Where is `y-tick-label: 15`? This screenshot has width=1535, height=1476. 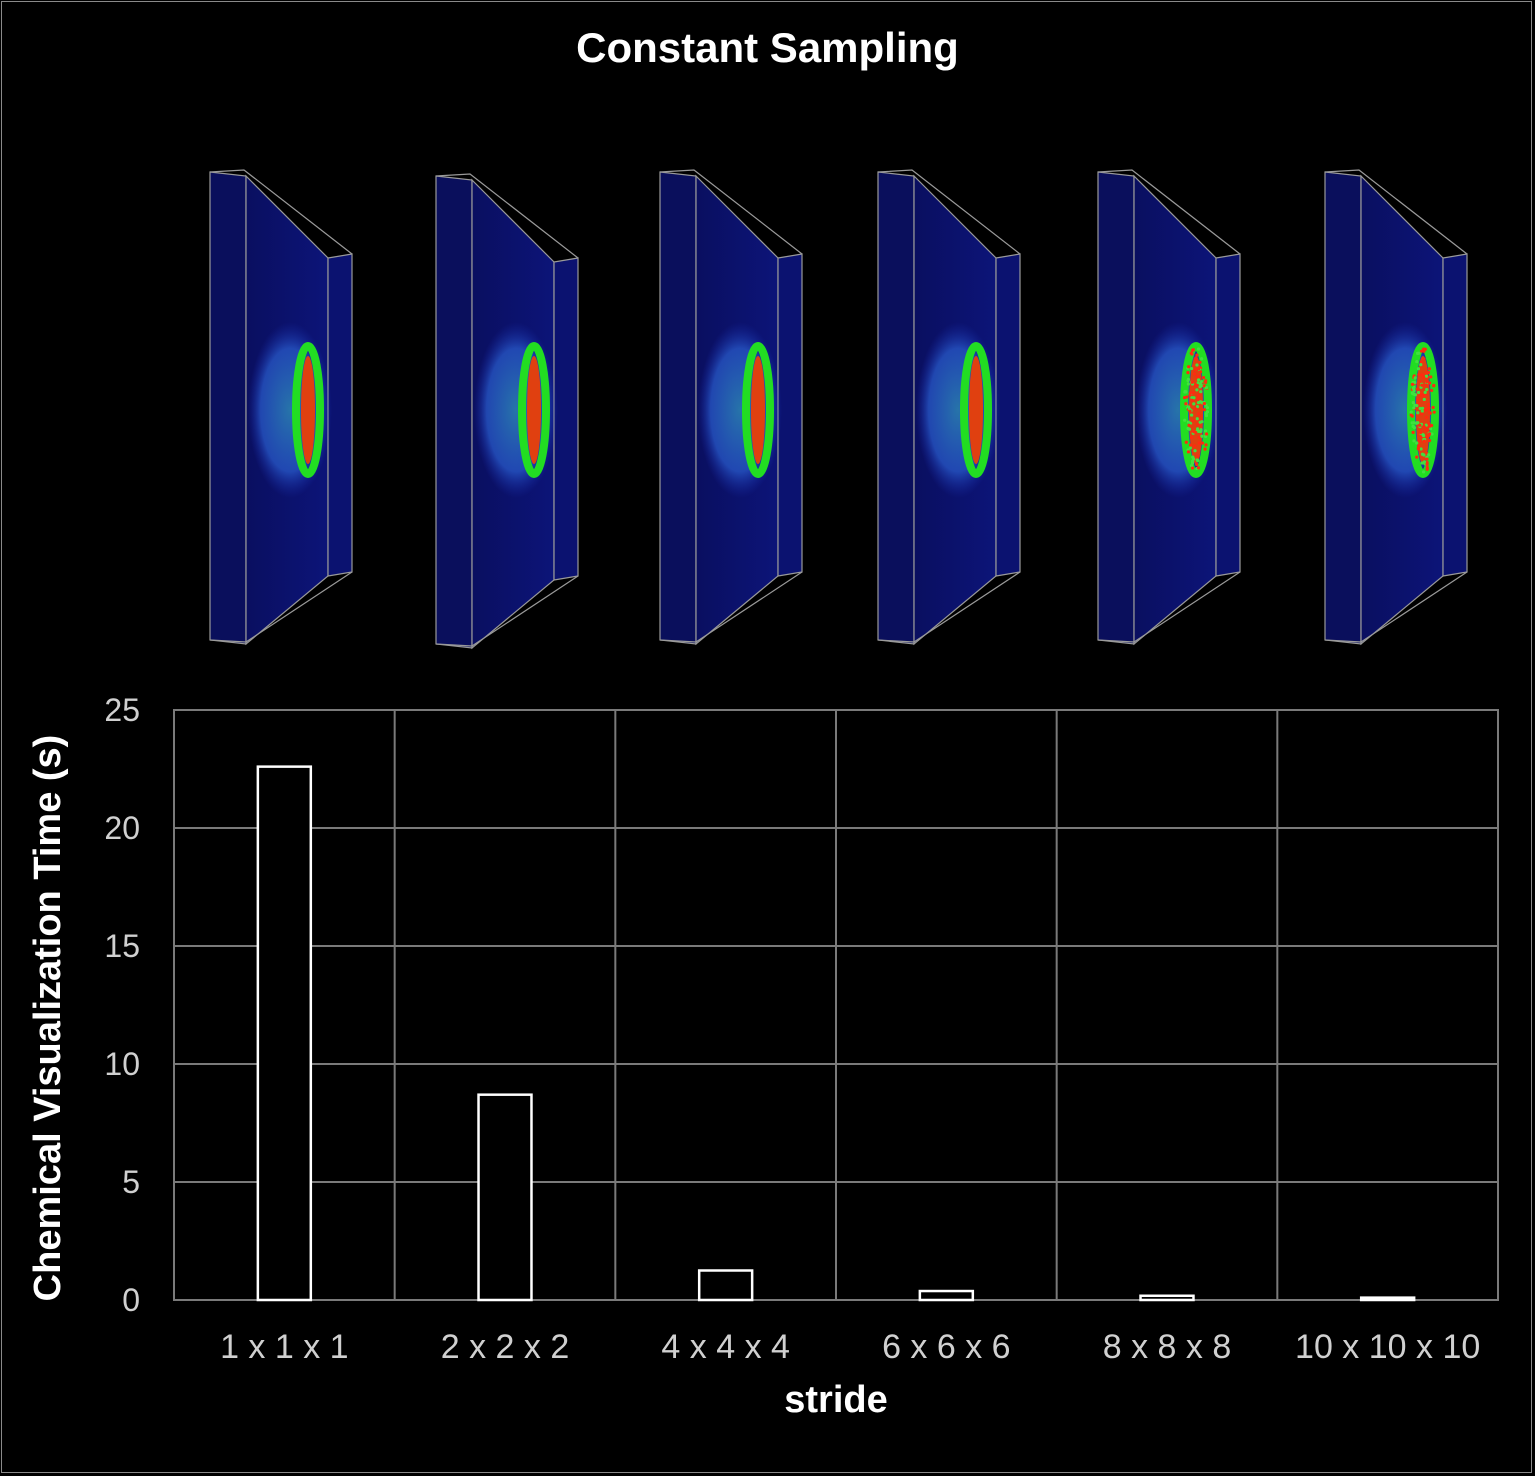 y-tick-label: 15 is located at coordinates (122, 946).